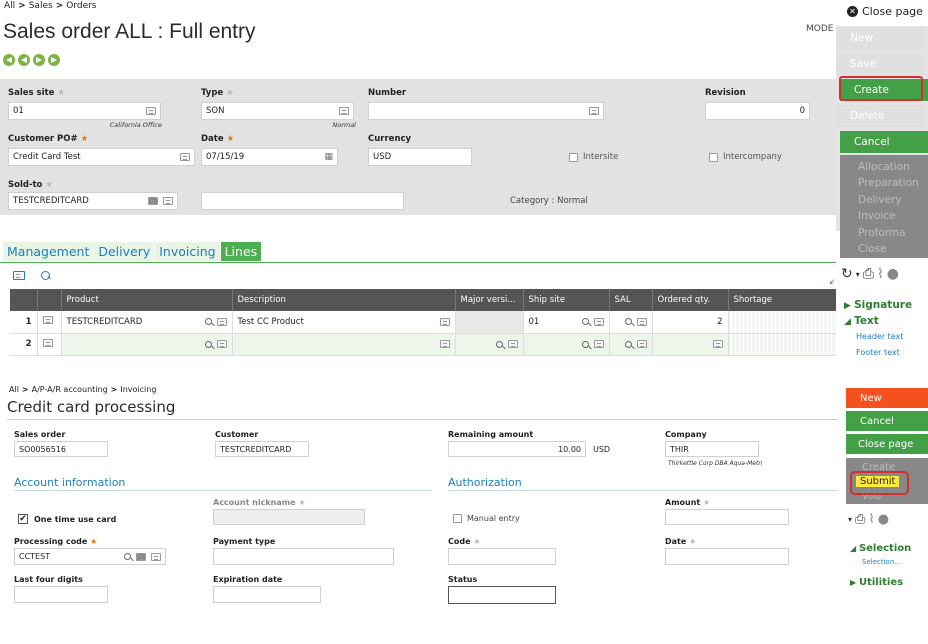 Image resolution: width=928 pixels, height=644 pixels. Describe the element at coordinates (727, 517) in the screenshot. I see `amount-field` at that location.